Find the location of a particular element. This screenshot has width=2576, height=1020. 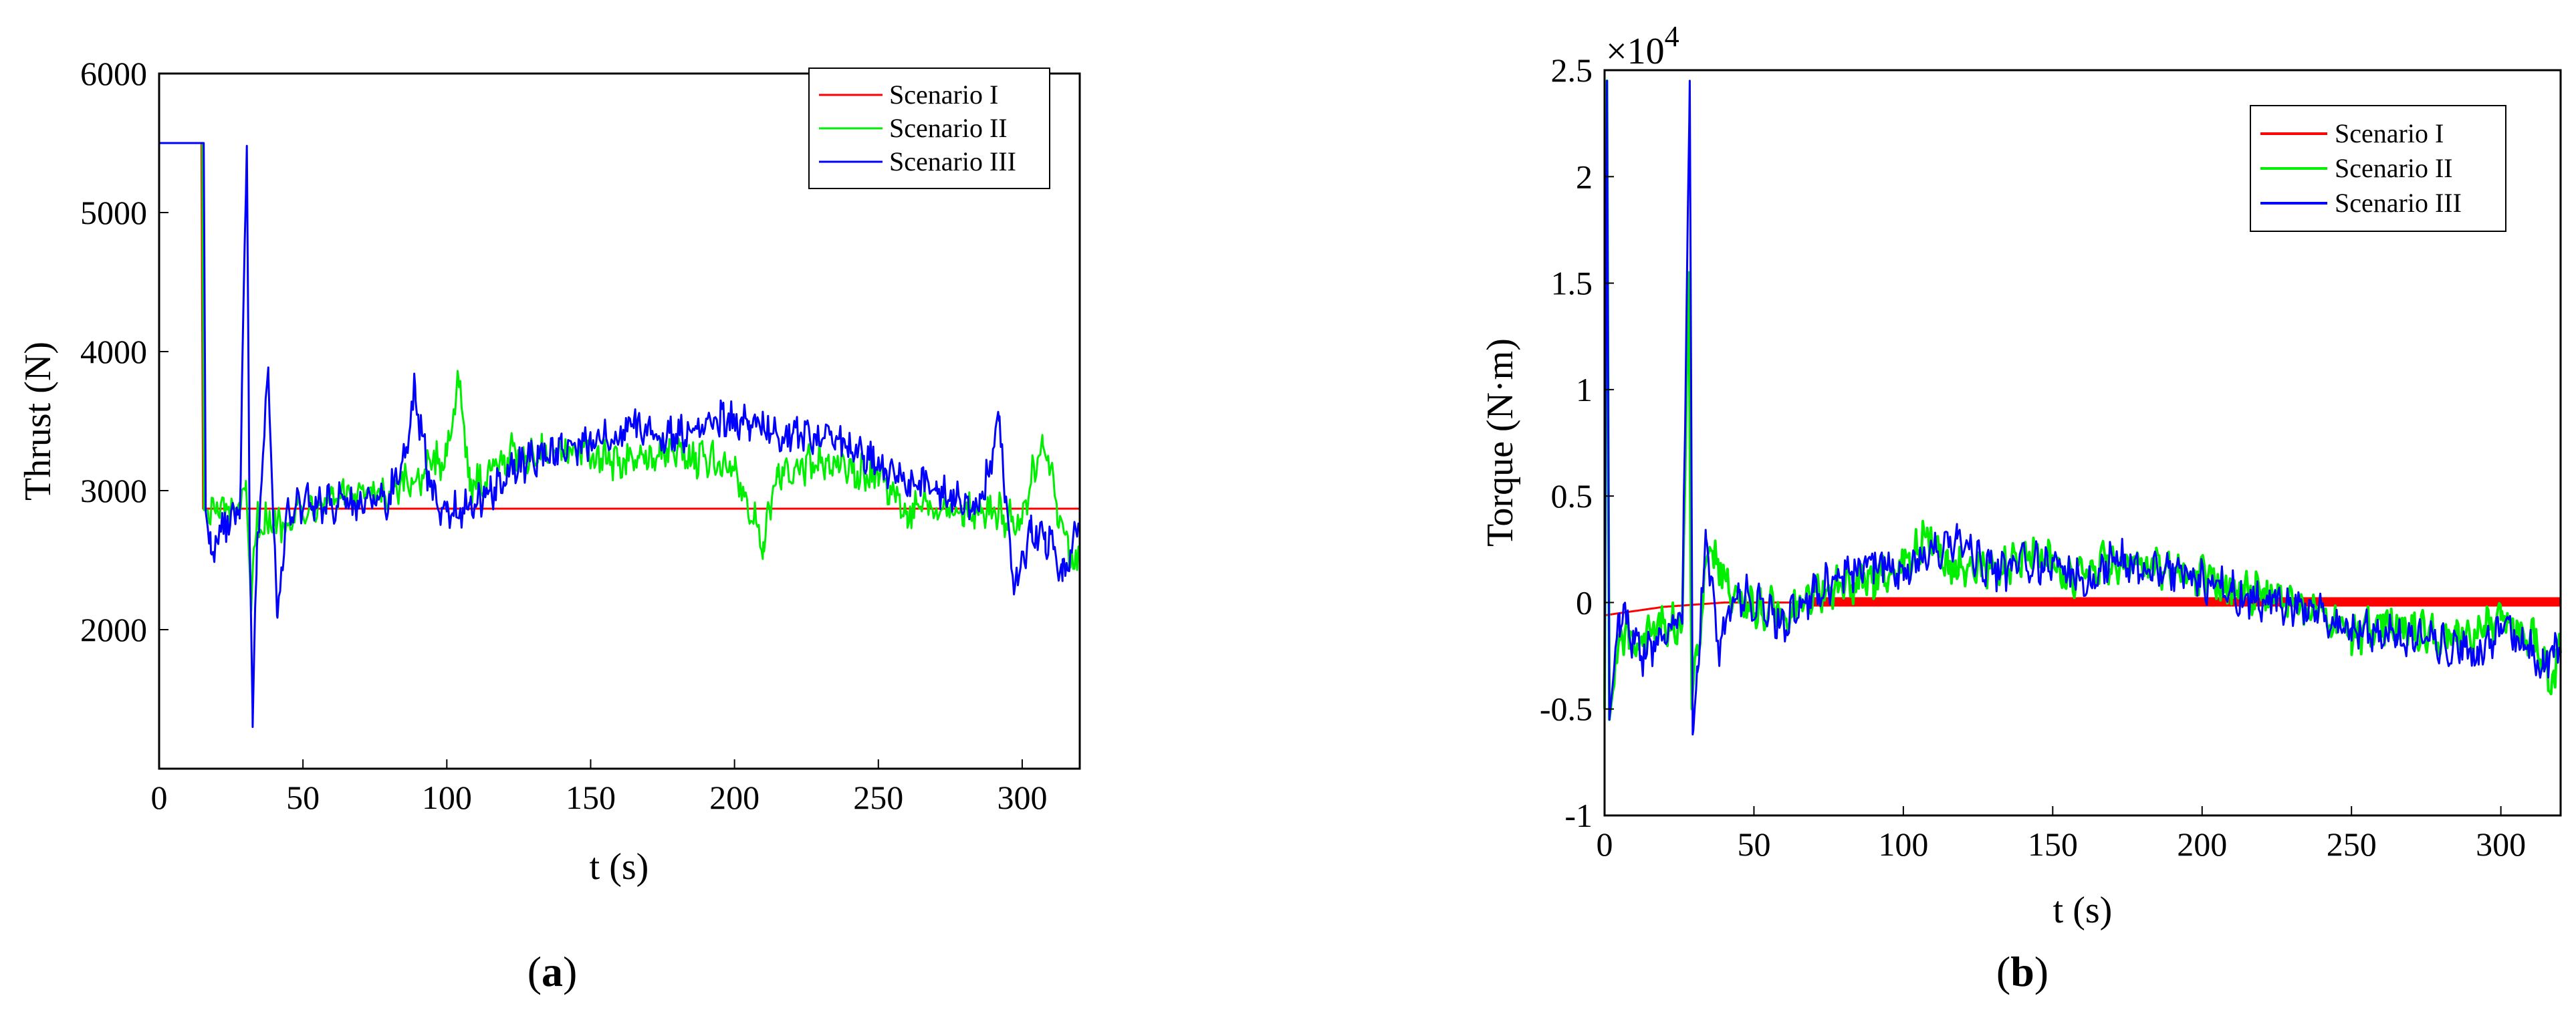

y-axis-title: Thrust (N) is located at coordinates (38, 421).